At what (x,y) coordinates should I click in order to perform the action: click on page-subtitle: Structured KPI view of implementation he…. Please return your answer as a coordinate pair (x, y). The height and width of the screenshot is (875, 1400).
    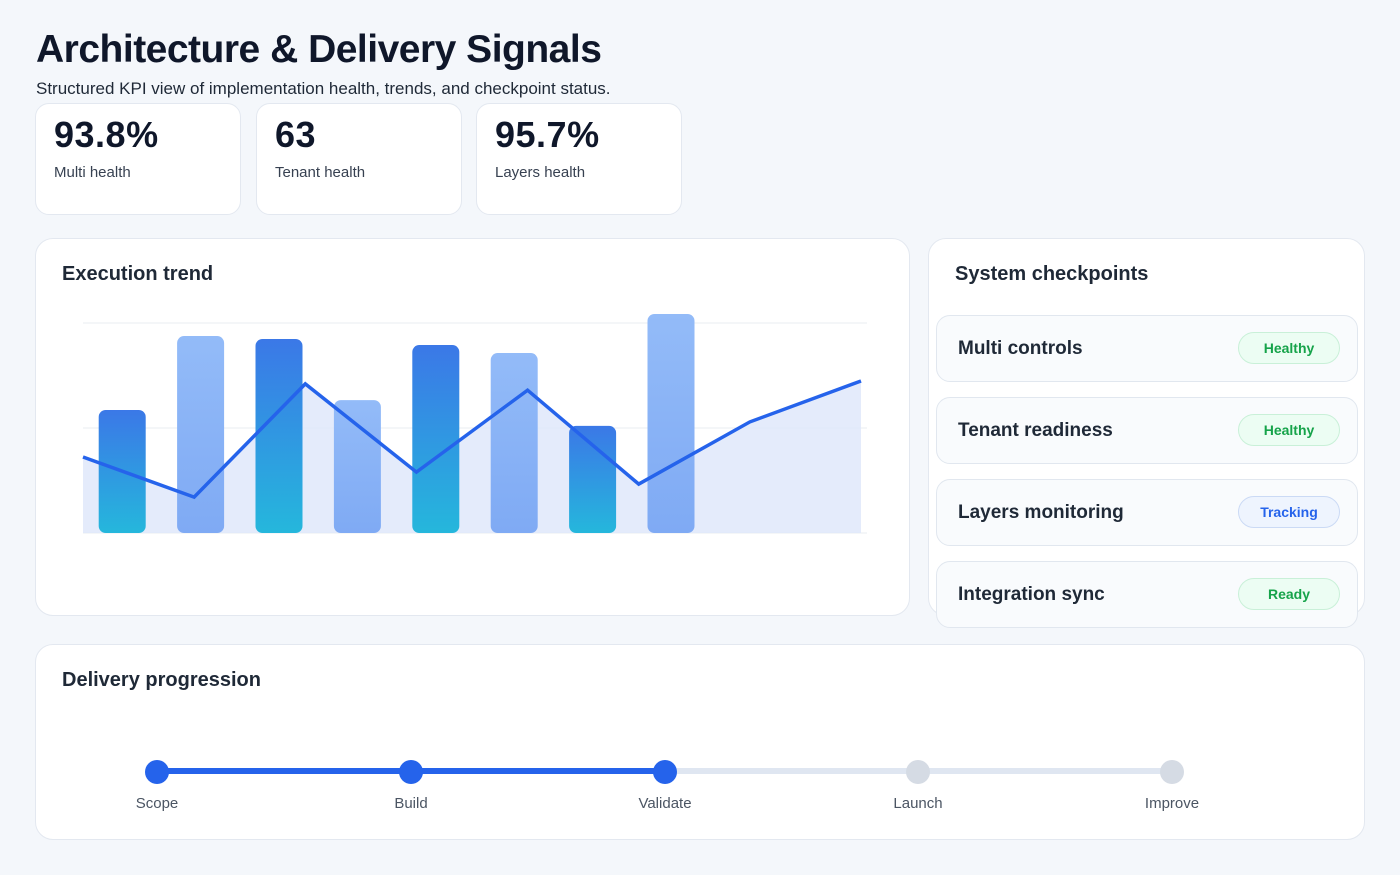
    Looking at the image, I should click on (323, 88).